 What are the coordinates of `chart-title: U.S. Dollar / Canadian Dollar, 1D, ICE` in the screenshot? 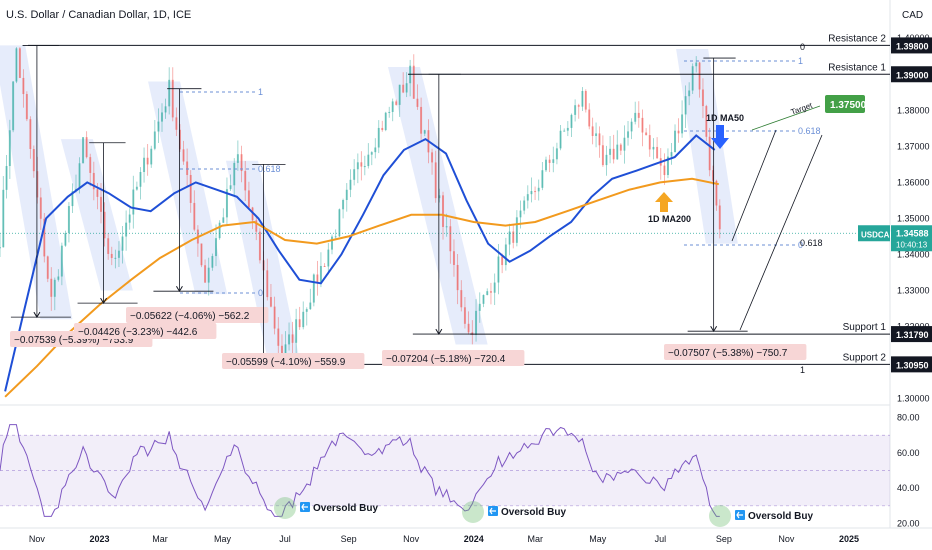 It's located at (98, 15).